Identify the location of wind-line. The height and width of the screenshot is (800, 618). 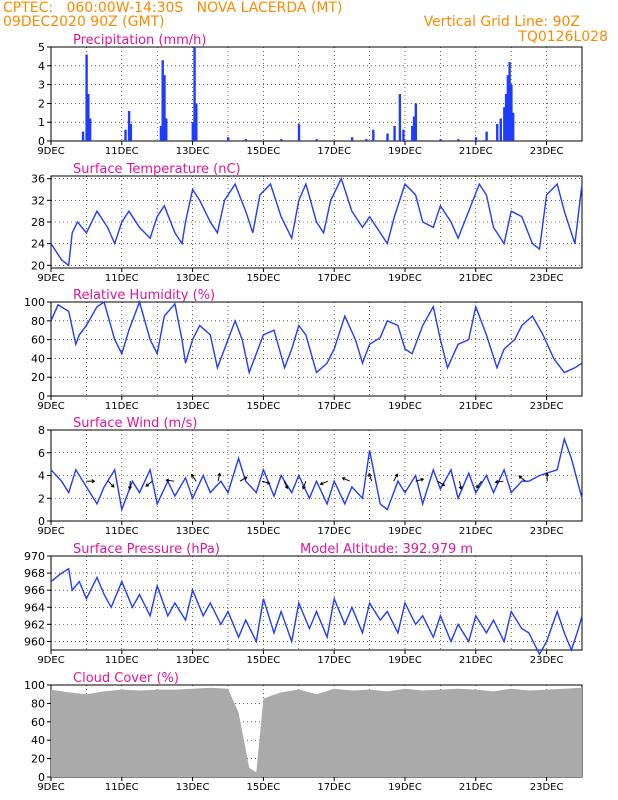
(316, 474).